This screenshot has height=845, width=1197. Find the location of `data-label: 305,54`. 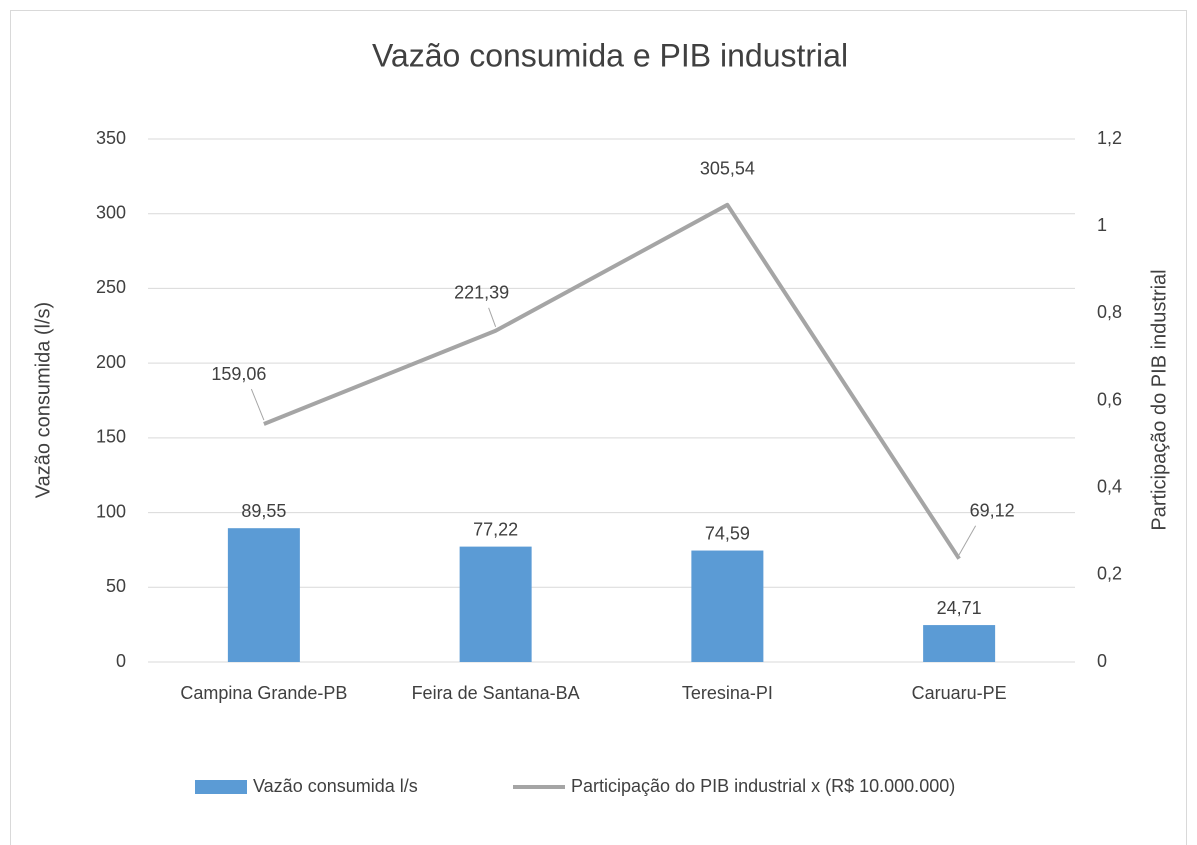

data-label: 305,54 is located at coordinates (727, 169).